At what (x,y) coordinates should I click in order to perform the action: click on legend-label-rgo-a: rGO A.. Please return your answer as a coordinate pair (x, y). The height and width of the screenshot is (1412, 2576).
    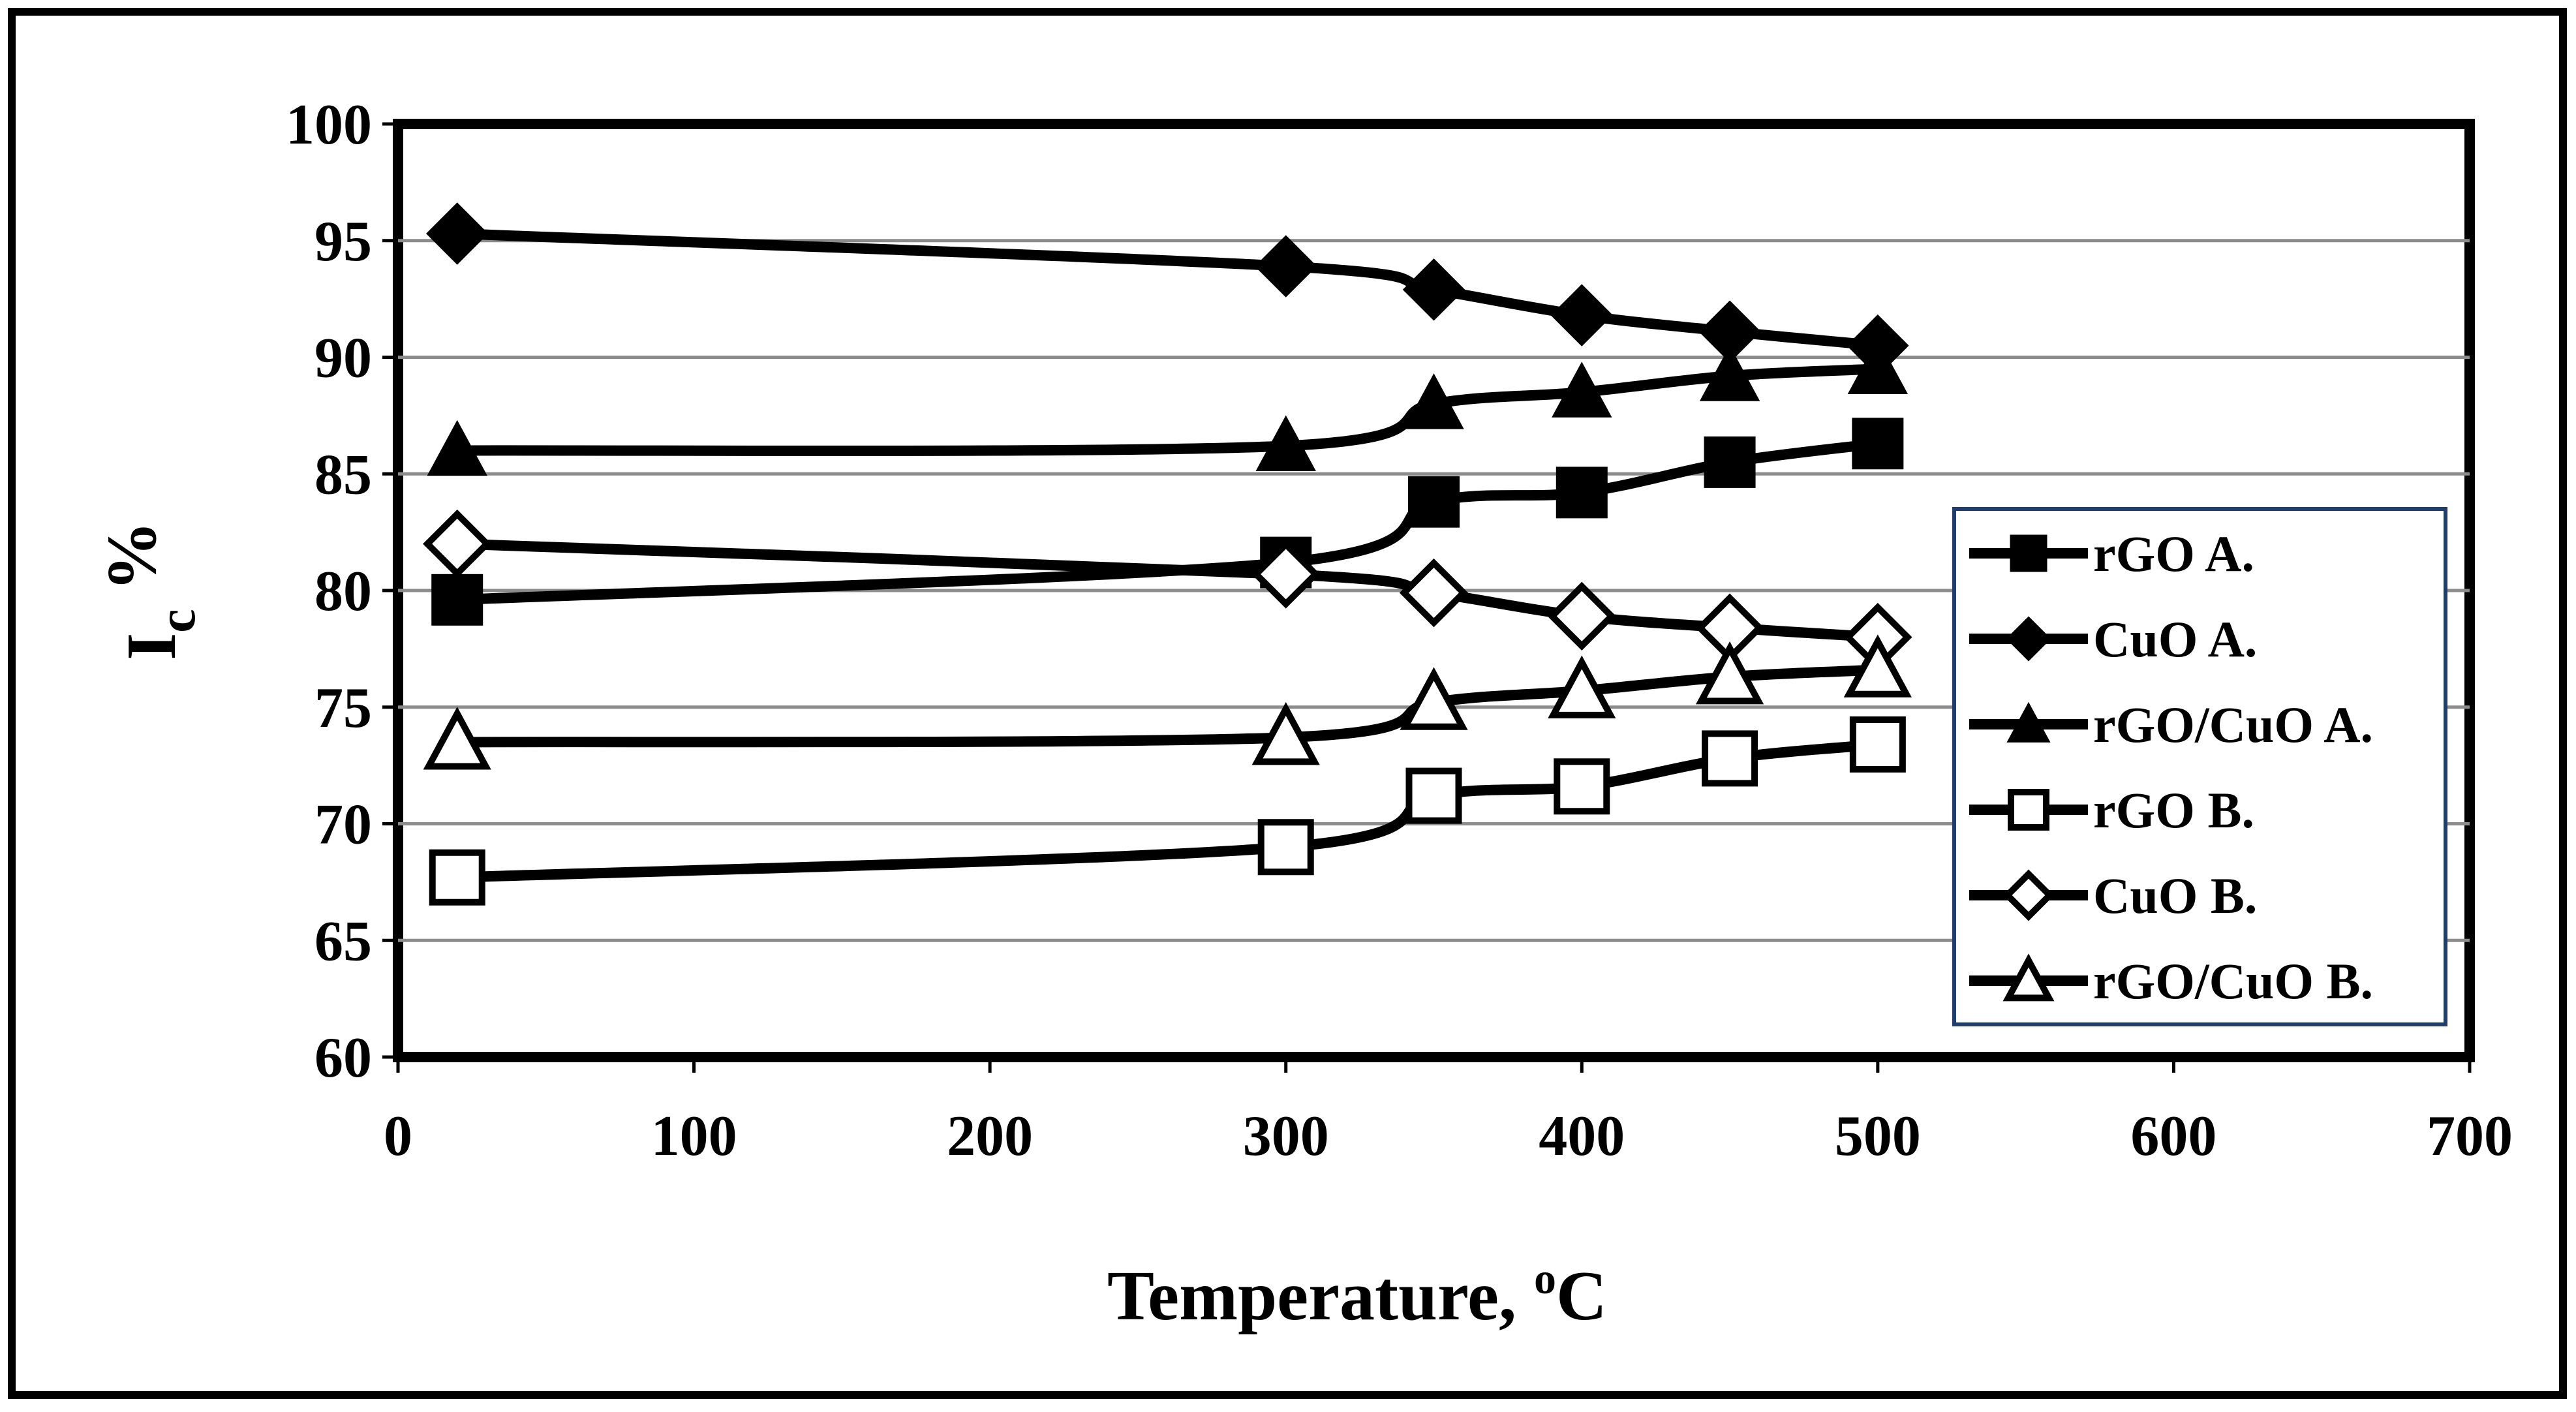
    Looking at the image, I should click on (2173, 554).